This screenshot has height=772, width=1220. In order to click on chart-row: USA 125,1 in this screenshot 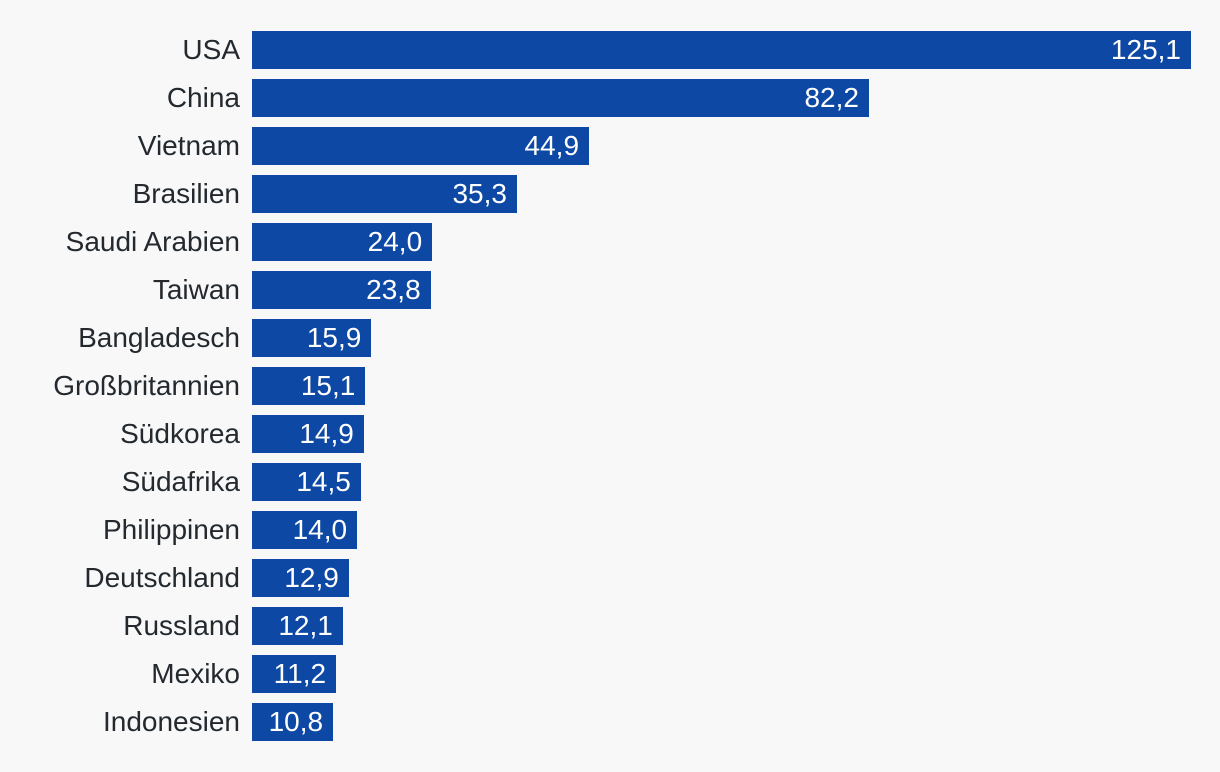, I will do `click(595, 50)`.